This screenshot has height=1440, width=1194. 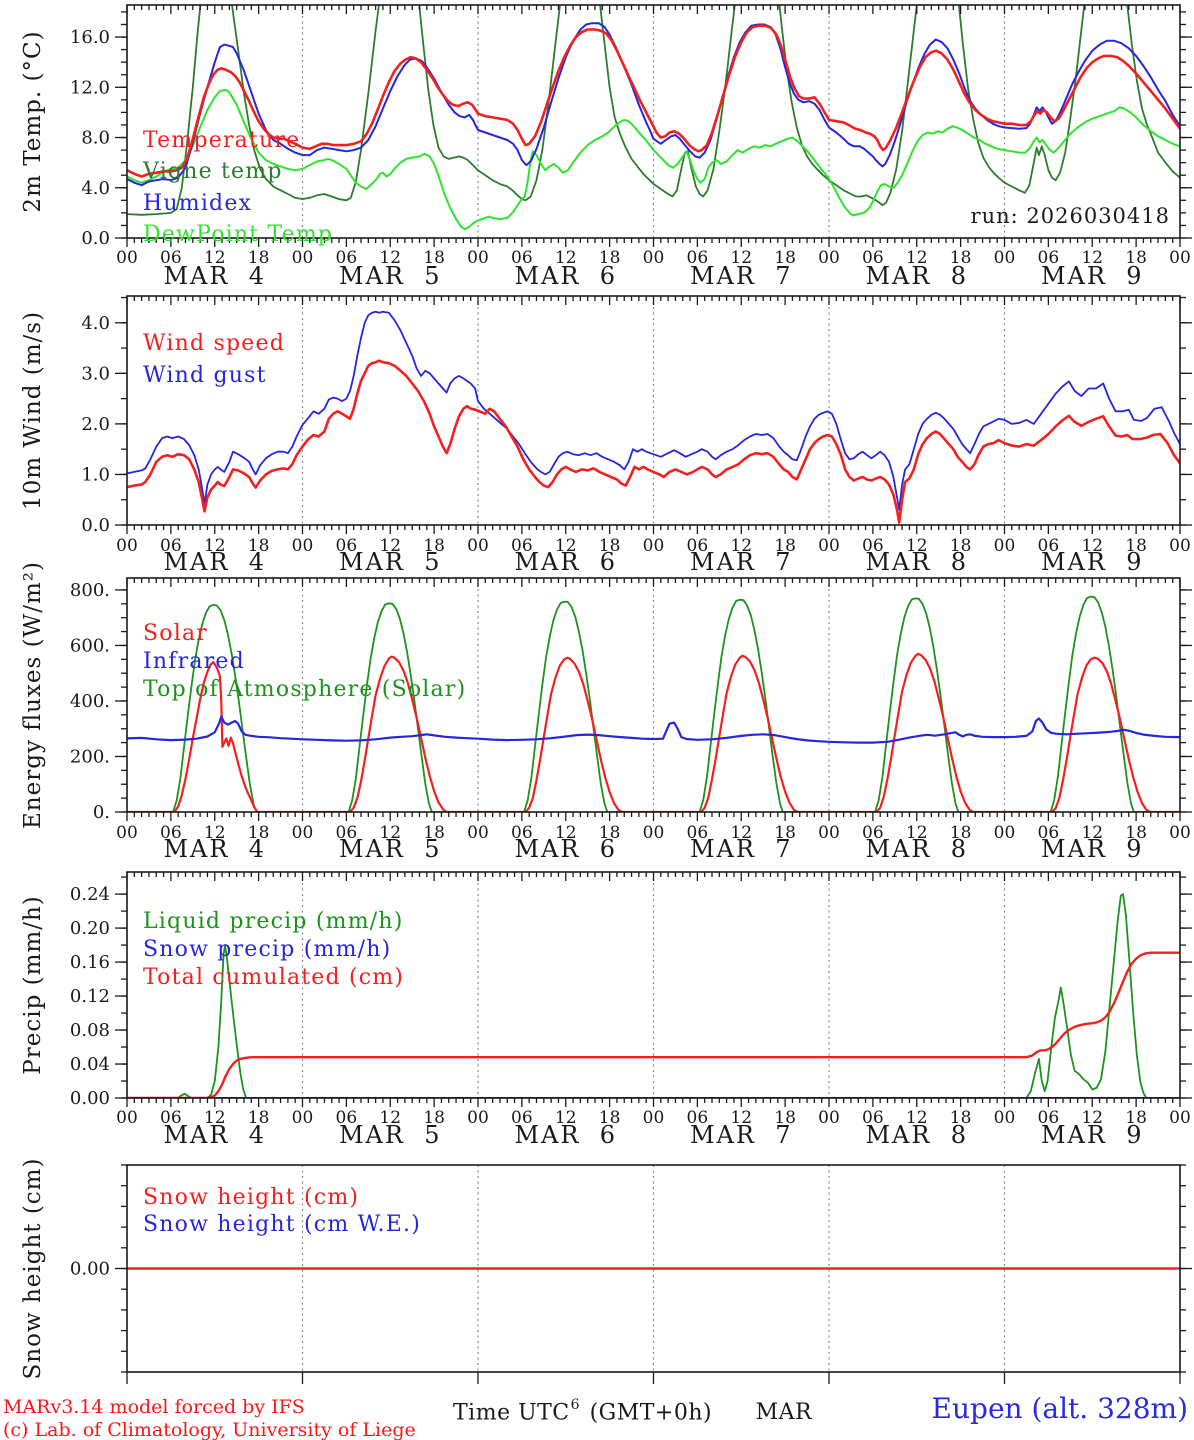 I want to click on model-label: MAR, so click(x=784, y=1413).